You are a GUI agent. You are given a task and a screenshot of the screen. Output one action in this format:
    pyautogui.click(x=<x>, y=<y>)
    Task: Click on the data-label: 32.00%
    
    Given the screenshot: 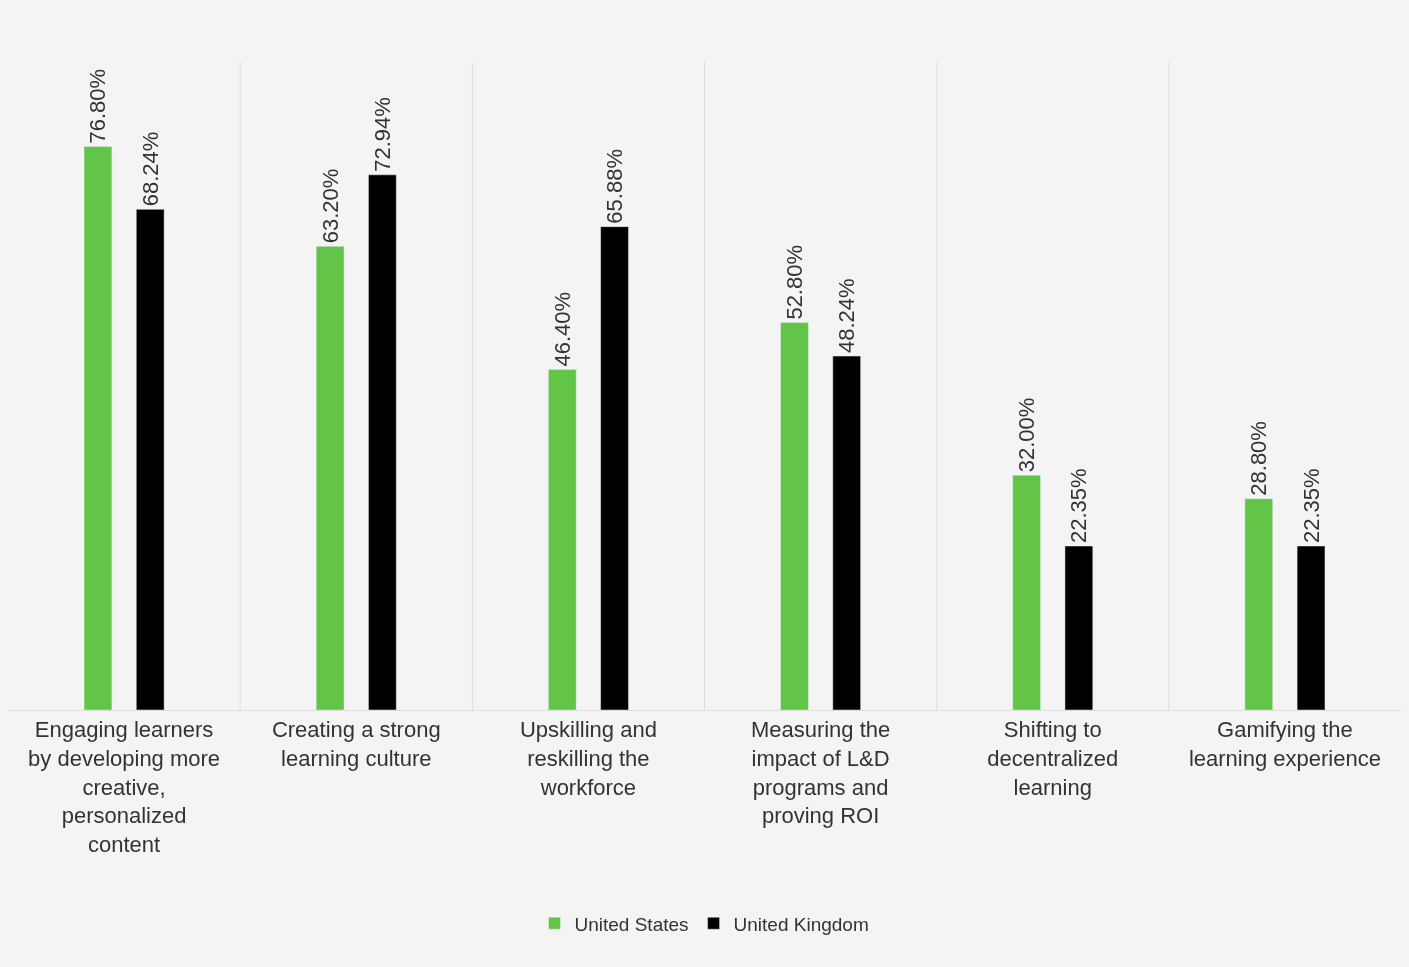 What is the action you would take?
    pyautogui.click(x=1027, y=435)
    